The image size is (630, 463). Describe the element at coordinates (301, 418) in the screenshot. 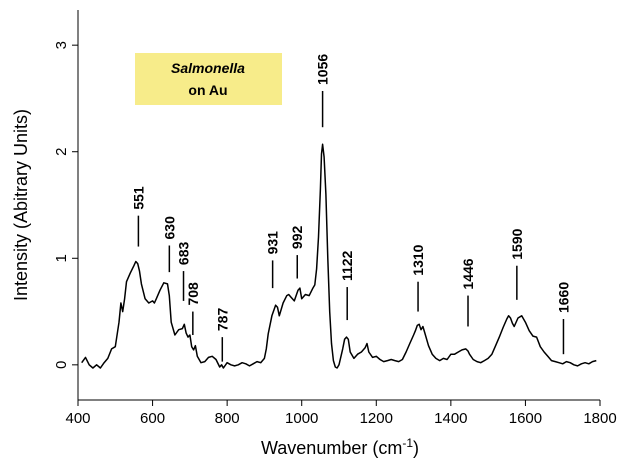

I see `x-tick-label: 1000` at that location.